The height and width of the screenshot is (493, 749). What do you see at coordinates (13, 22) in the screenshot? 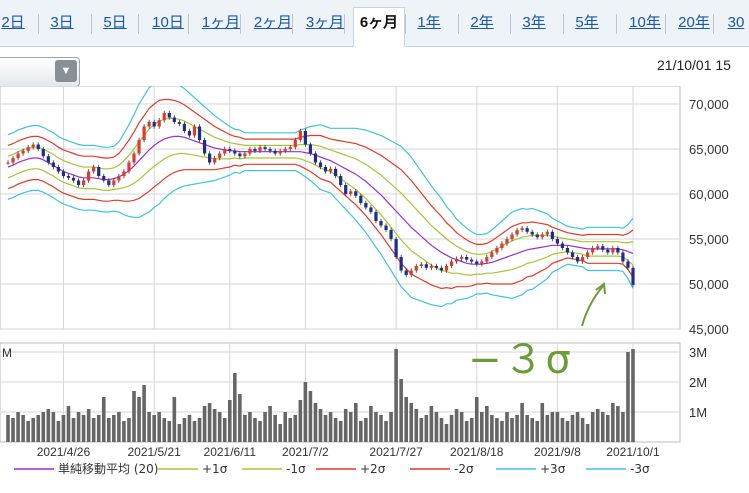
I see `tab-period-0: 2日` at bounding box center [13, 22].